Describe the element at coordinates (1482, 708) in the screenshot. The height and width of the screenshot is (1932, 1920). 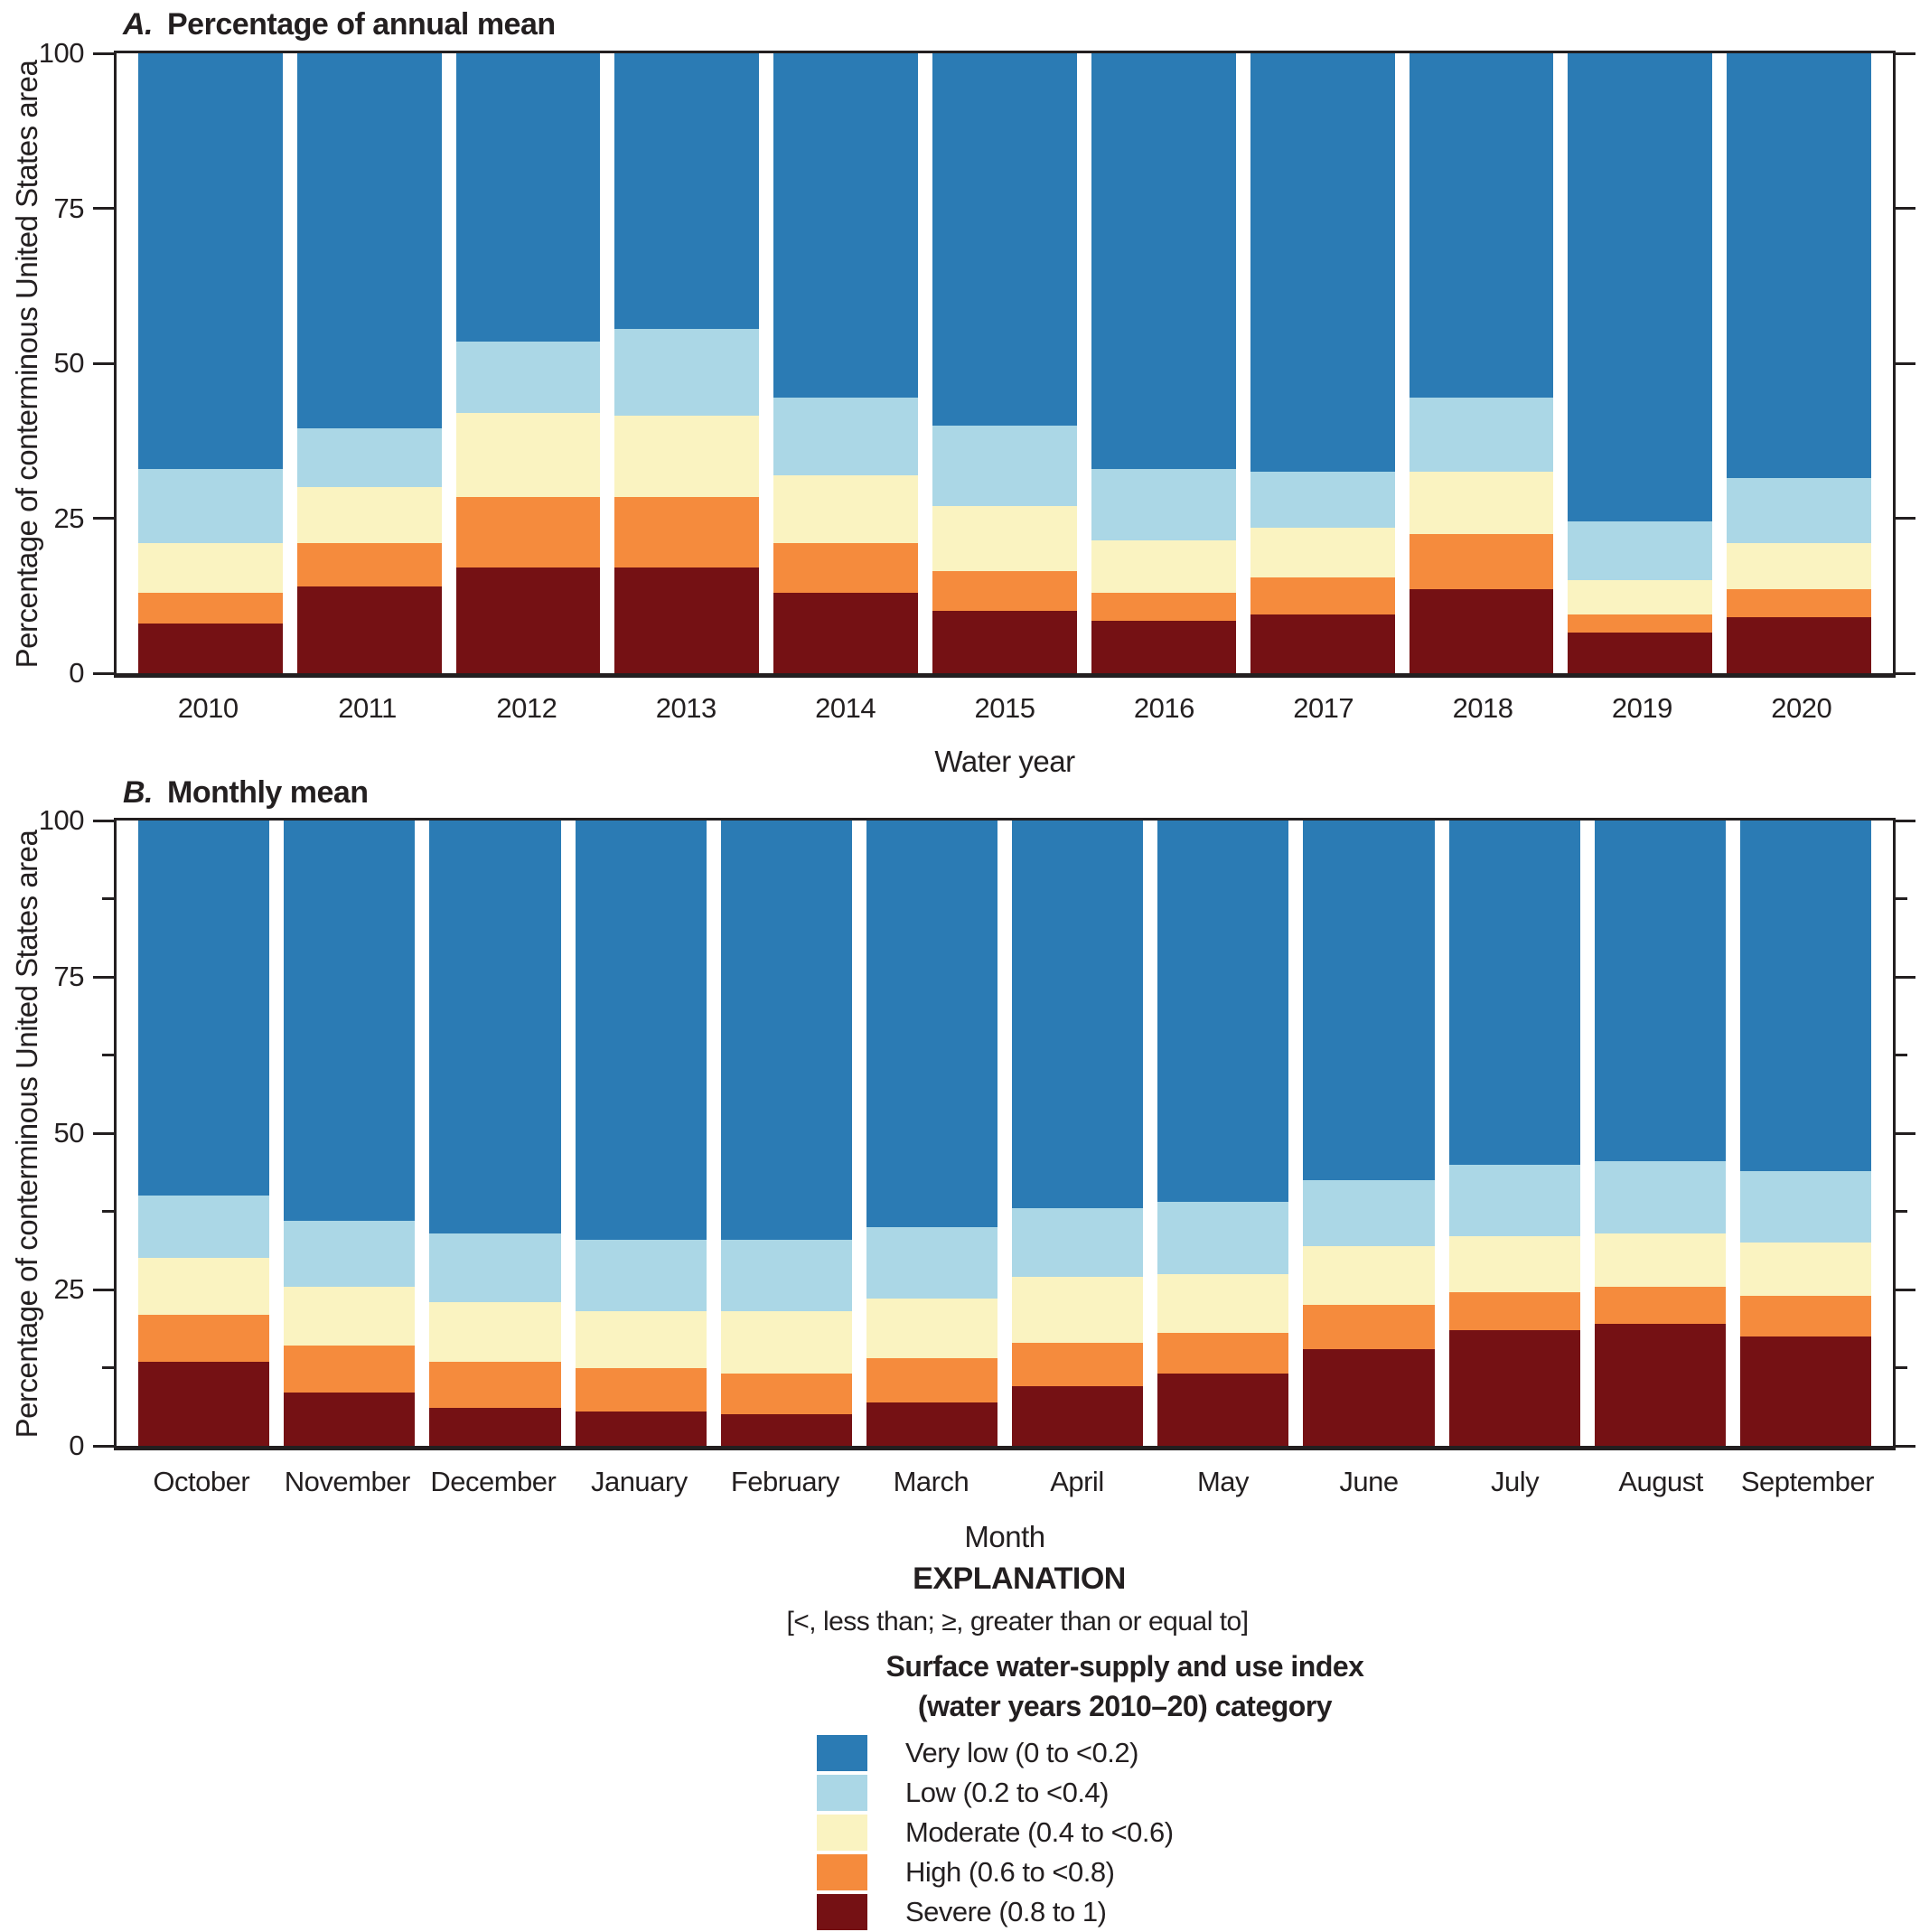
I see `x-tick-label: 2018` at that location.